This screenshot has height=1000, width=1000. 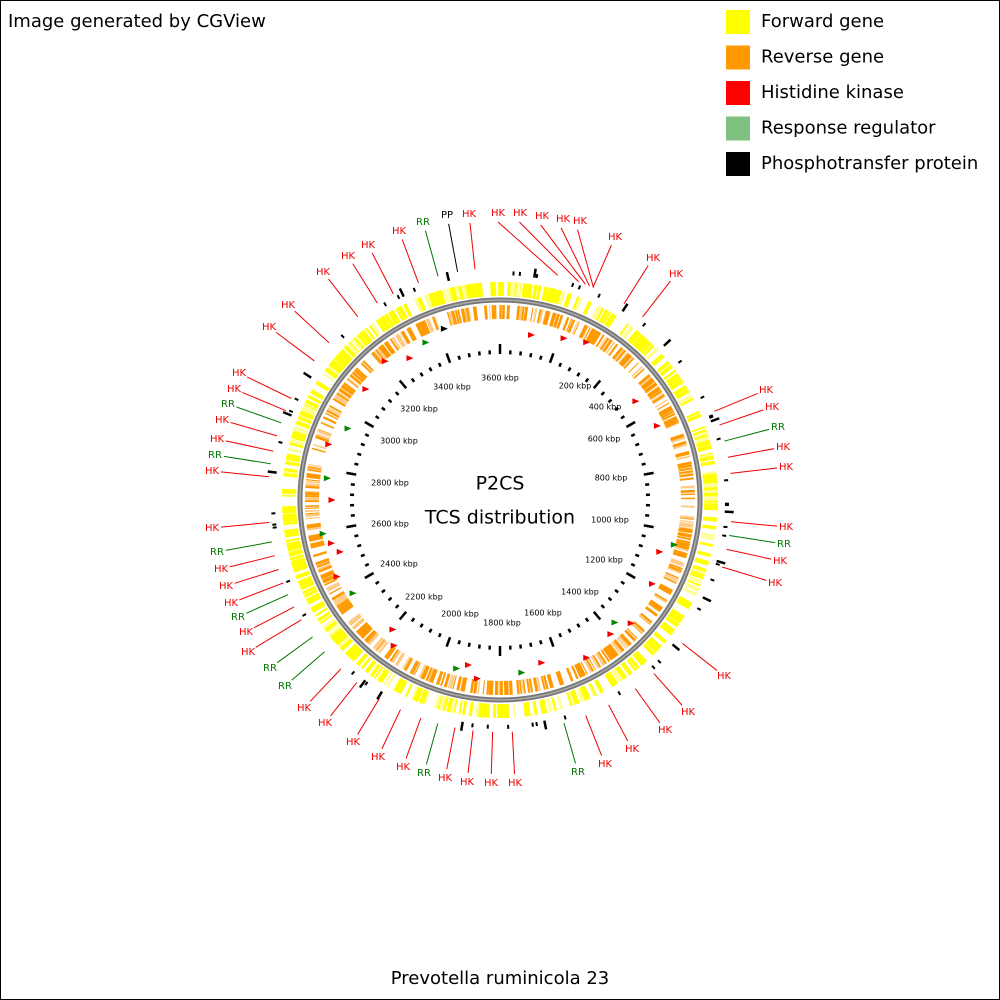 What do you see at coordinates (848, 128) in the screenshot?
I see `legend-label: Response regulator` at bounding box center [848, 128].